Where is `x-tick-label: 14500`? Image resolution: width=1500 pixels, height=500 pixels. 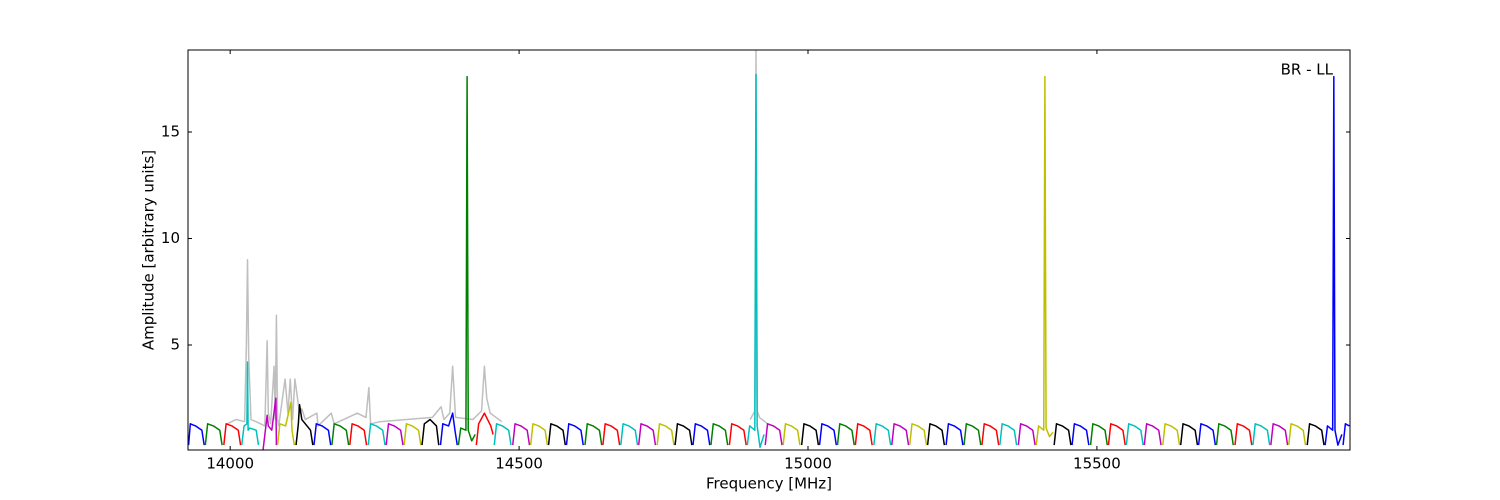
x-tick-label: 14500 is located at coordinates (519, 464).